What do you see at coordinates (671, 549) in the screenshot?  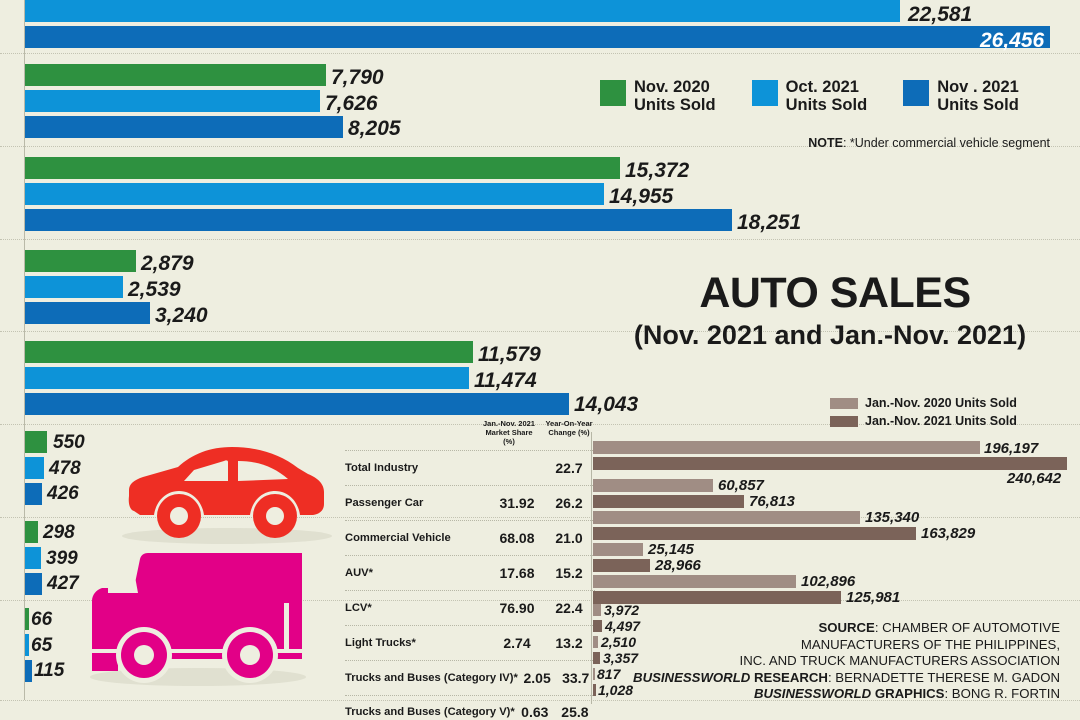 I see `ybar-label-auv-2020: 25,145` at bounding box center [671, 549].